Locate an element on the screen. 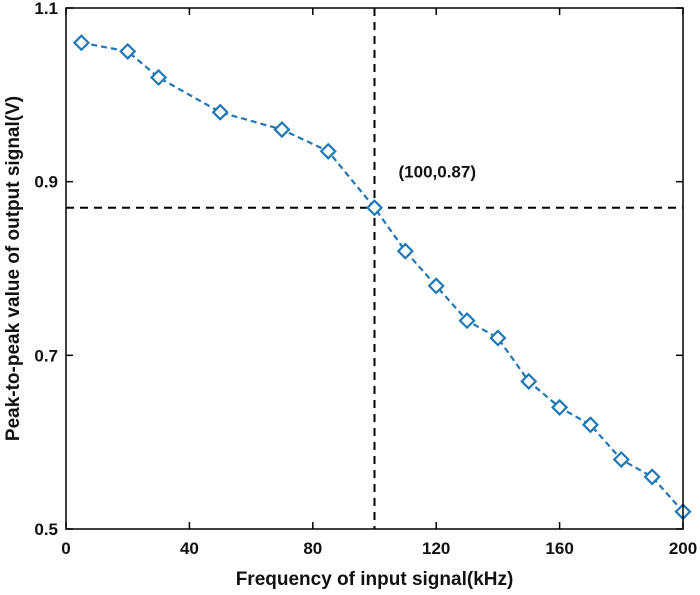  x-tick-label: 40 is located at coordinates (189, 548).